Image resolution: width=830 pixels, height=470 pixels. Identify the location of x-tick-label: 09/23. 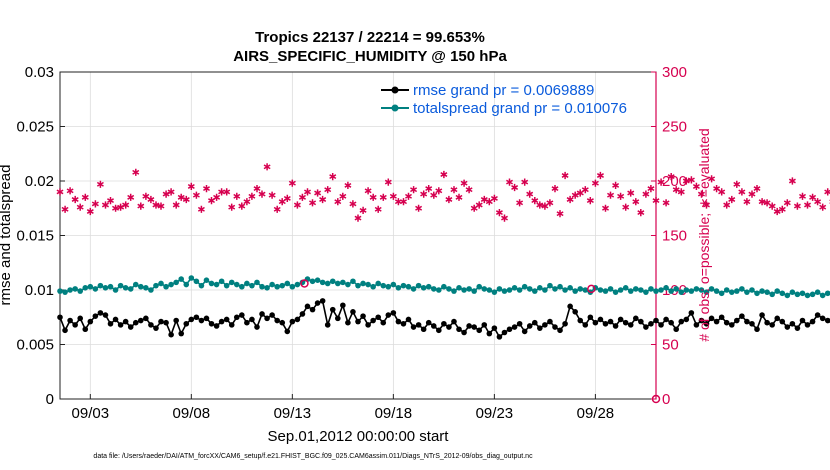
(495, 413).